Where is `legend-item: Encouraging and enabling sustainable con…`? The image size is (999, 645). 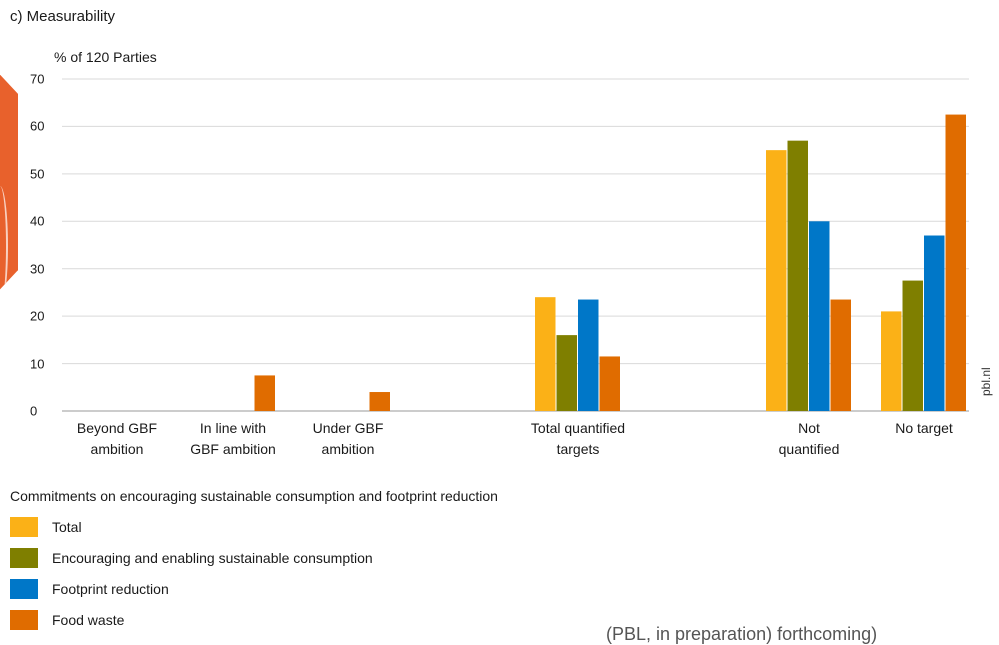 legend-item: Encouraging and enabling sustainable con… is located at coordinates (191, 558).